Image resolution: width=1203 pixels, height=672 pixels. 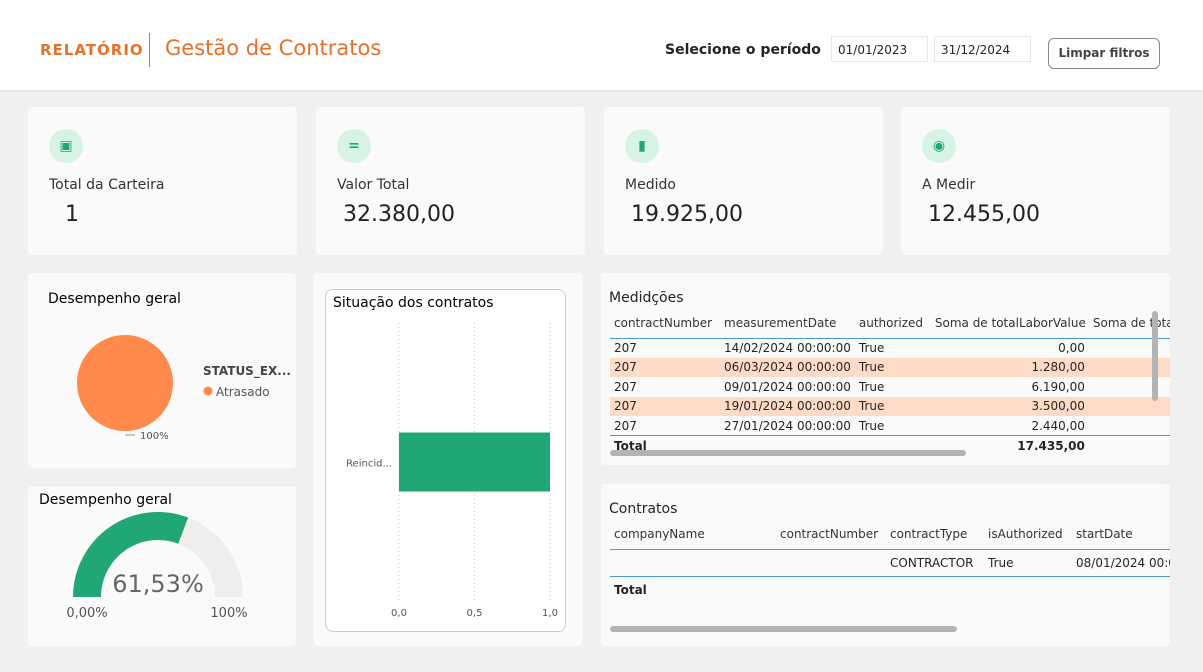 What do you see at coordinates (1010, 322) in the screenshot?
I see `column-header: Soma de totalLaborValue` at bounding box center [1010, 322].